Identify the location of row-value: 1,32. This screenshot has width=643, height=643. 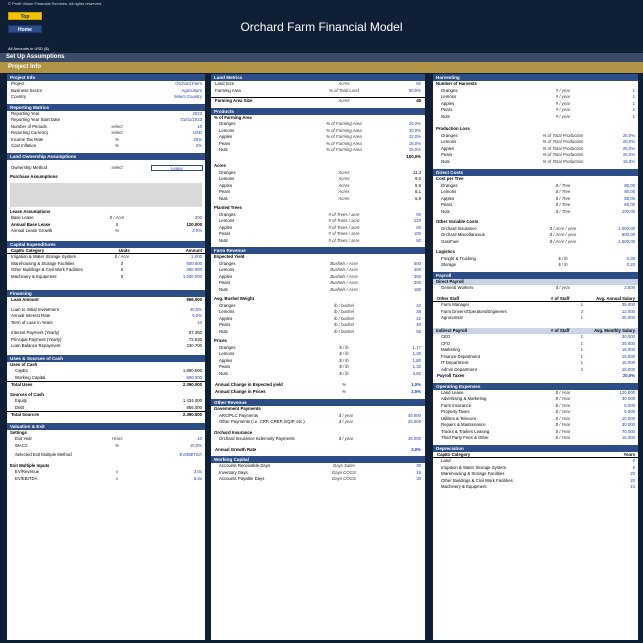
(416, 366).